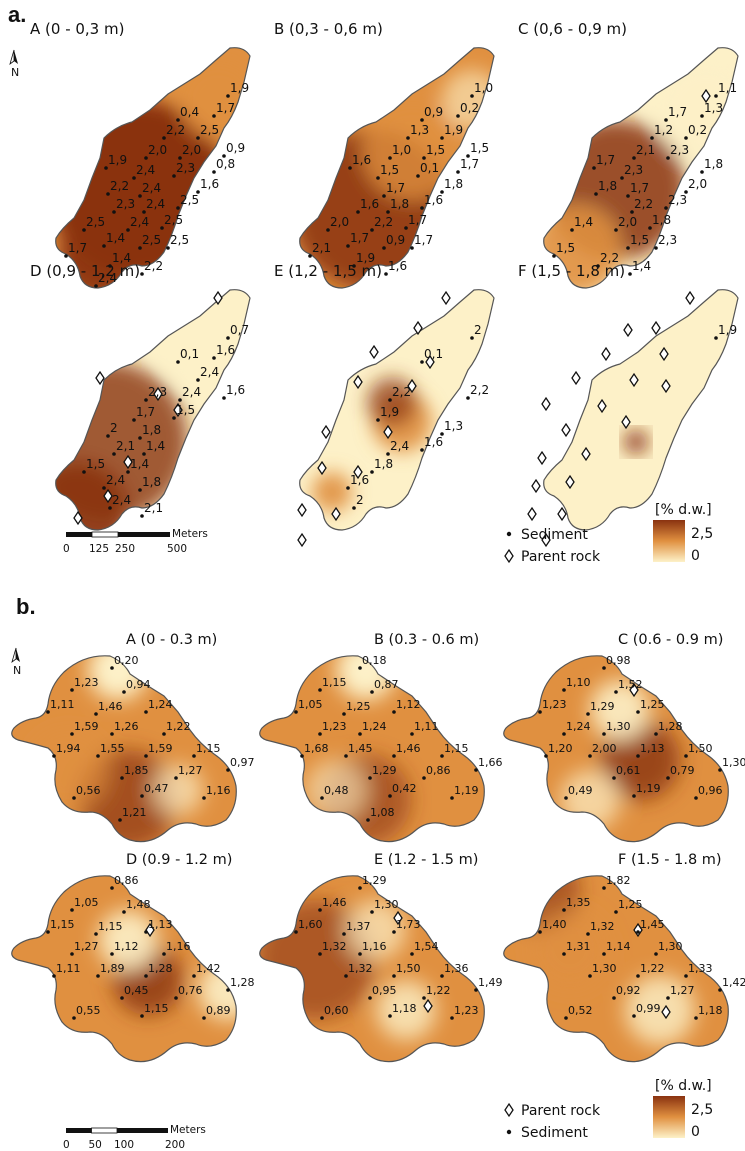  Describe the element at coordinates (669, 1117) in the screenshot. I see `colorbar` at that location.